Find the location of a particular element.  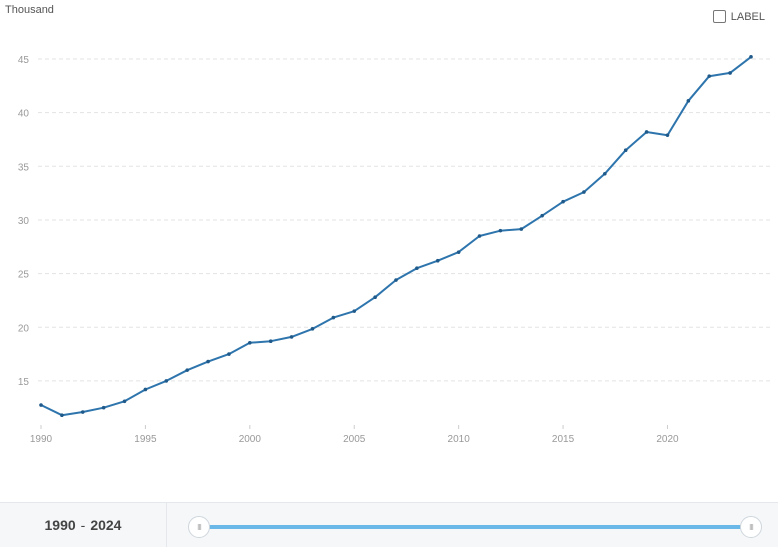

year-range-display: 1990 - 2024 is located at coordinates (83, 525).